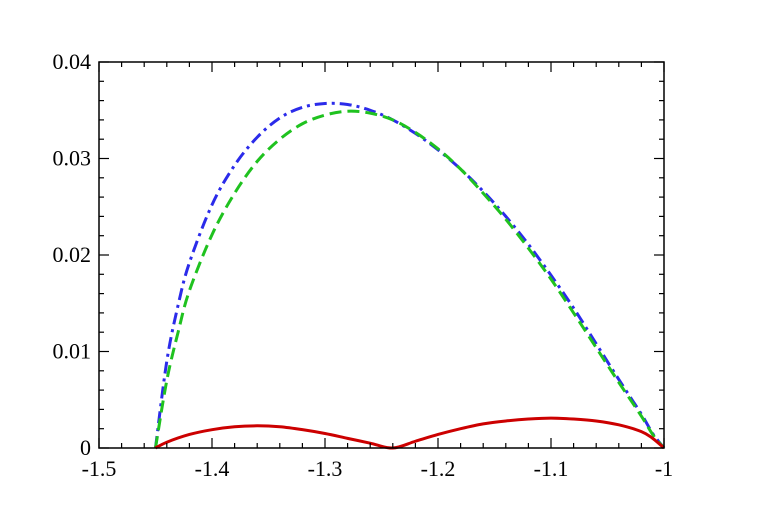 The image size is (757, 506). Describe the element at coordinates (99, 468) in the screenshot. I see `x-tick-label: -1.5` at that location.